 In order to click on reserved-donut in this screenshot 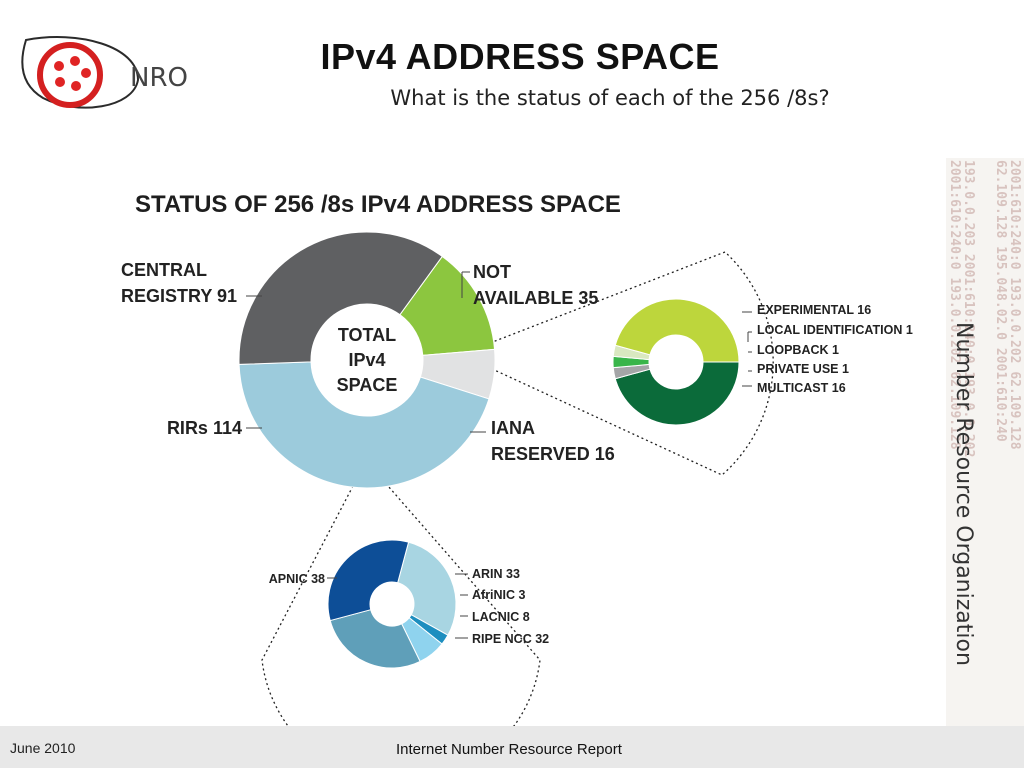, I will do `click(676, 362)`.